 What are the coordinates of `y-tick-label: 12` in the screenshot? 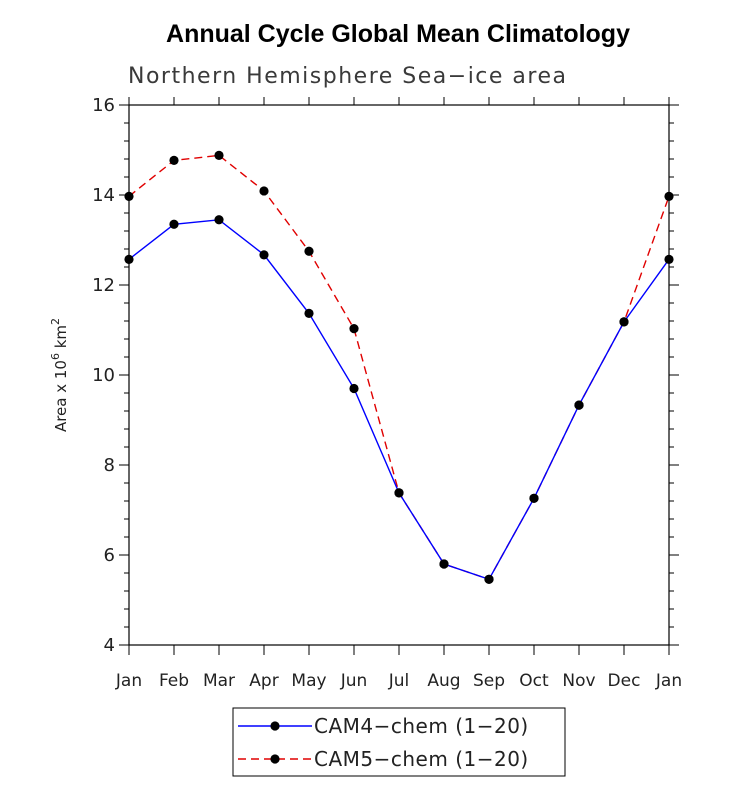 It's located at (103, 285).